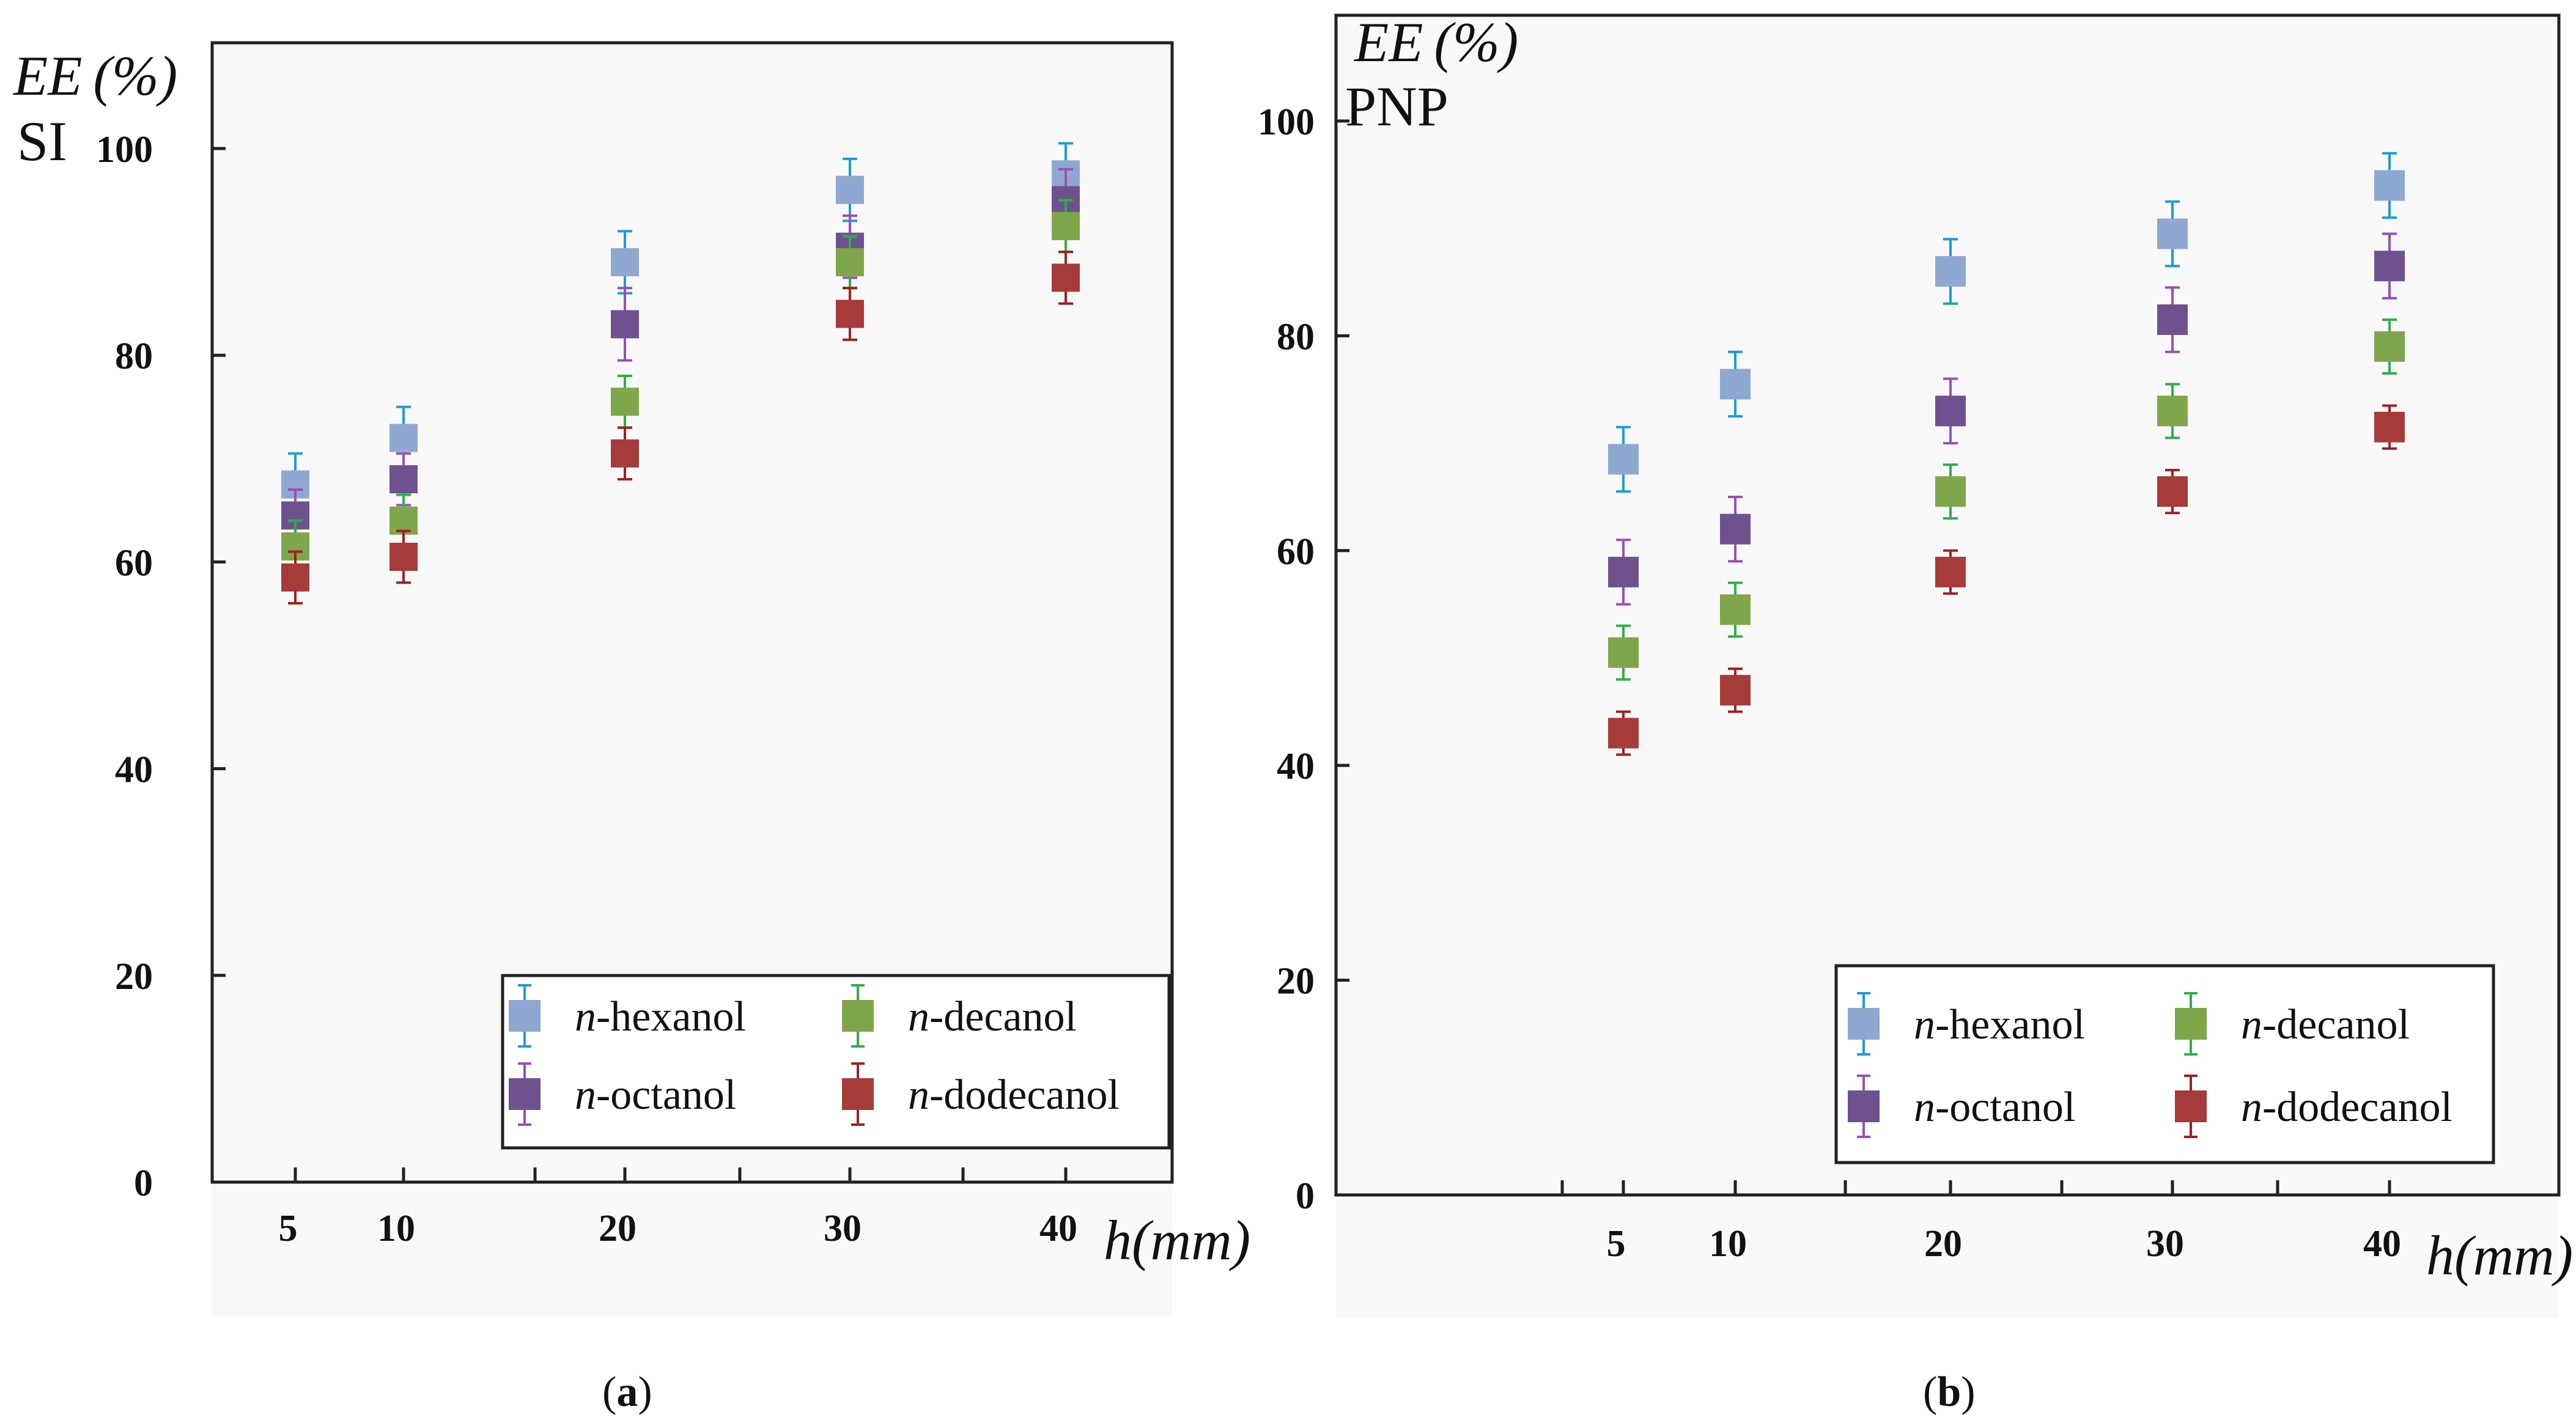  I want to click on panel-b-y-tick-label: 80, so click(1296, 337).